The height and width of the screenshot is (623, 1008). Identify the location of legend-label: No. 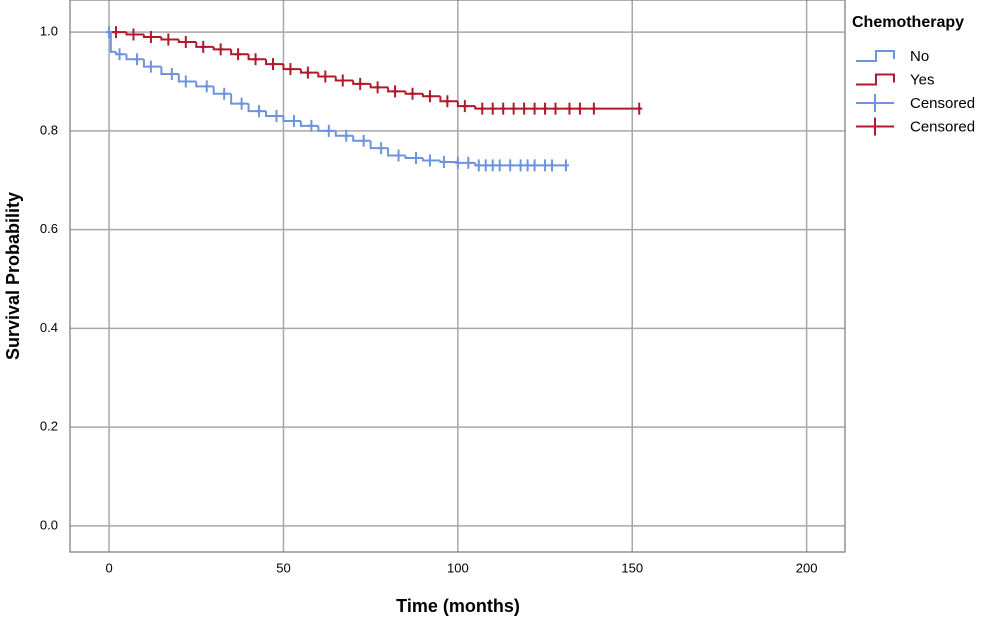
(919, 56).